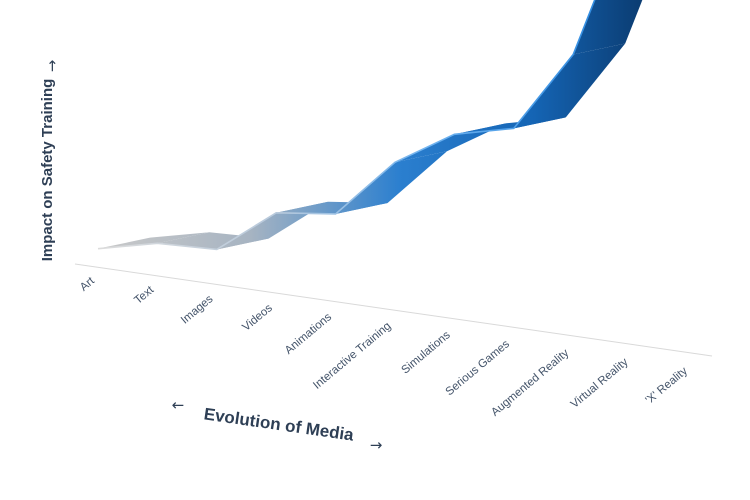 The image size is (750, 500). What do you see at coordinates (600, 383) in the screenshot?
I see `x-tick-label: Virtual Reality` at bounding box center [600, 383].